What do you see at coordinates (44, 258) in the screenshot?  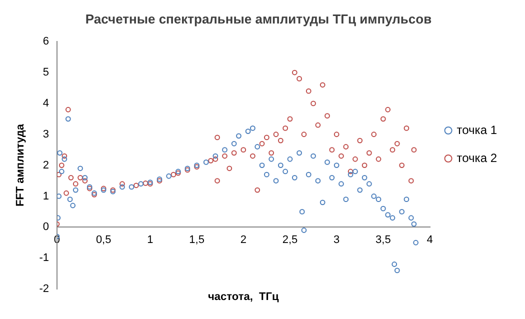 I see `y-tick-label: -1` at bounding box center [44, 258].